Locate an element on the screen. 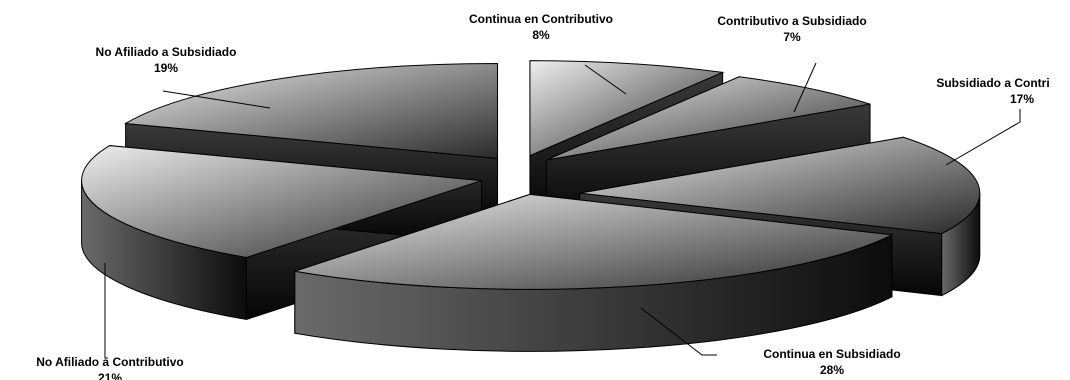 The width and height of the screenshot is (1070, 380). slice-label-no-afiliado-a-subsidiado: No Afiliado a Subsidiado is located at coordinates (166, 52).